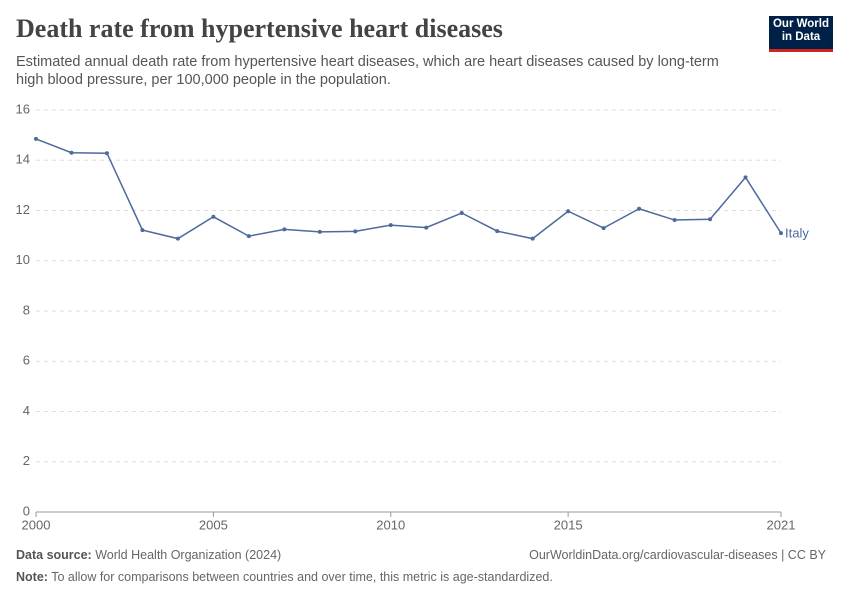 This screenshot has height=600, width=850. What do you see at coordinates (23, 108) in the screenshot?
I see `y-tick-label: 16` at bounding box center [23, 108].